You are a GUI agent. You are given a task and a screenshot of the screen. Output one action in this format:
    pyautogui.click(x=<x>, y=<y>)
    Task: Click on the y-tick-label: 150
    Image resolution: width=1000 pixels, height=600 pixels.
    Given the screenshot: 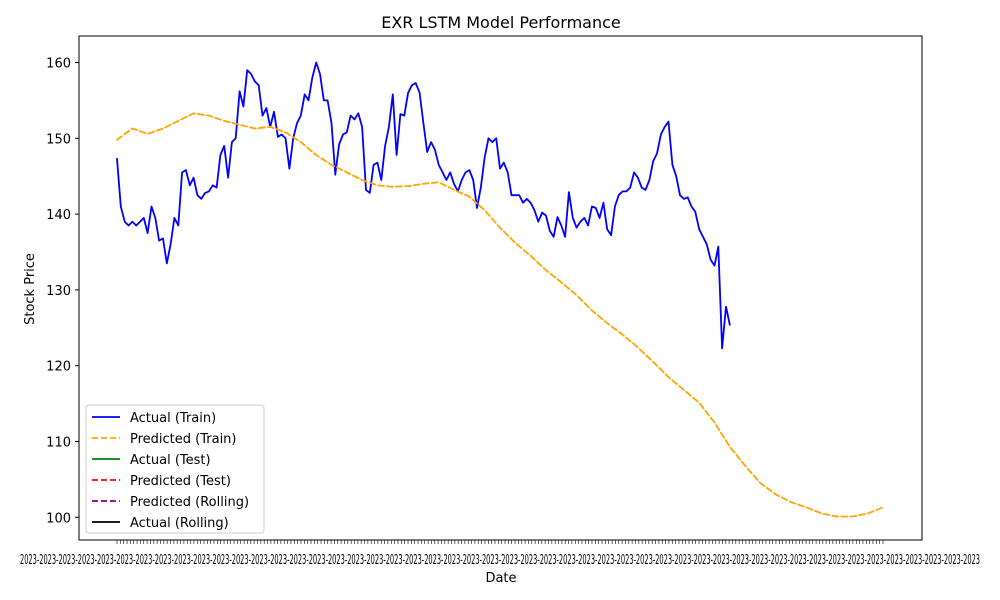 What is the action you would take?
    pyautogui.click(x=58, y=139)
    